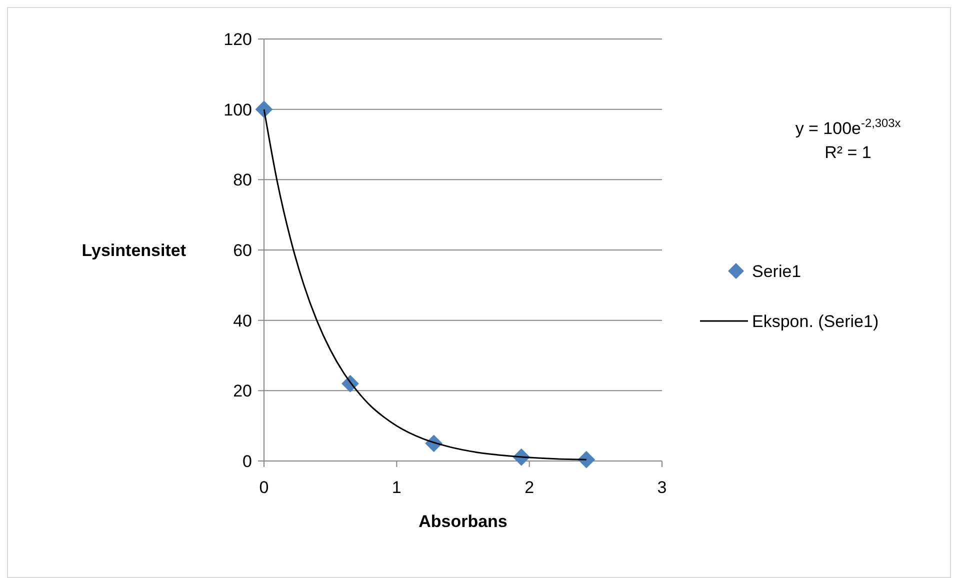 The height and width of the screenshot is (578, 957). What do you see at coordinates (397, 487) in the screenshot?
I see `x-tick-label: 1` at bounding box center [397, 487].